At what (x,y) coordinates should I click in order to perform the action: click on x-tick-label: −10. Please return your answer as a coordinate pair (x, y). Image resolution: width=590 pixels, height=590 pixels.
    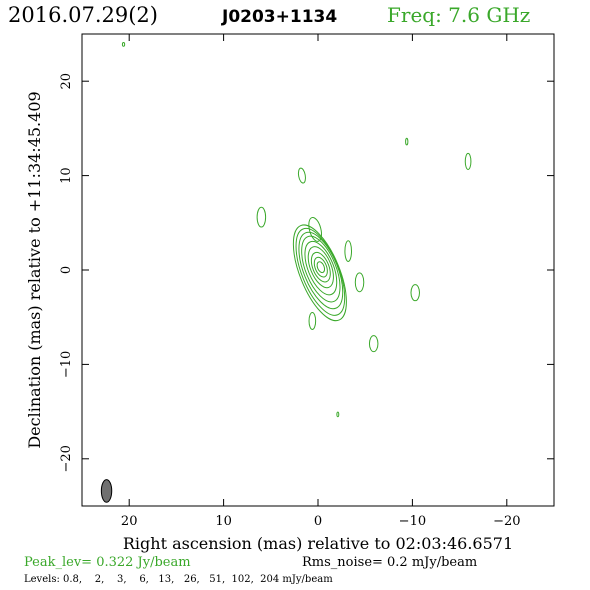
    Looking at the image, I should click on (412, 521).